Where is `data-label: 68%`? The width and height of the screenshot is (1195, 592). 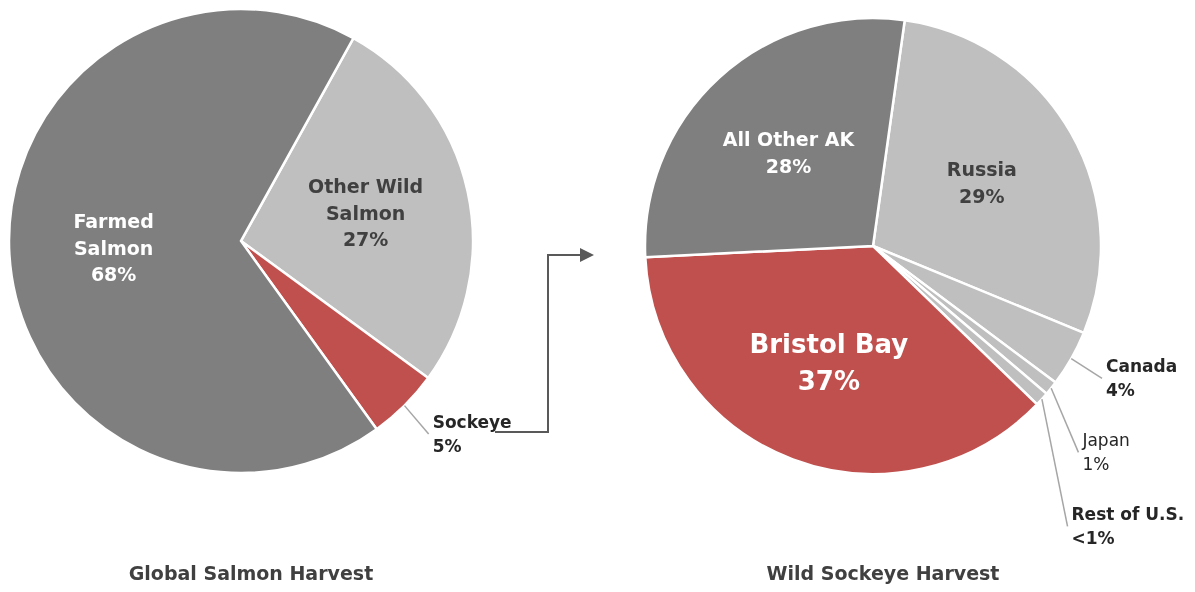 data-label: 68% is located at coordinates (113, 273).